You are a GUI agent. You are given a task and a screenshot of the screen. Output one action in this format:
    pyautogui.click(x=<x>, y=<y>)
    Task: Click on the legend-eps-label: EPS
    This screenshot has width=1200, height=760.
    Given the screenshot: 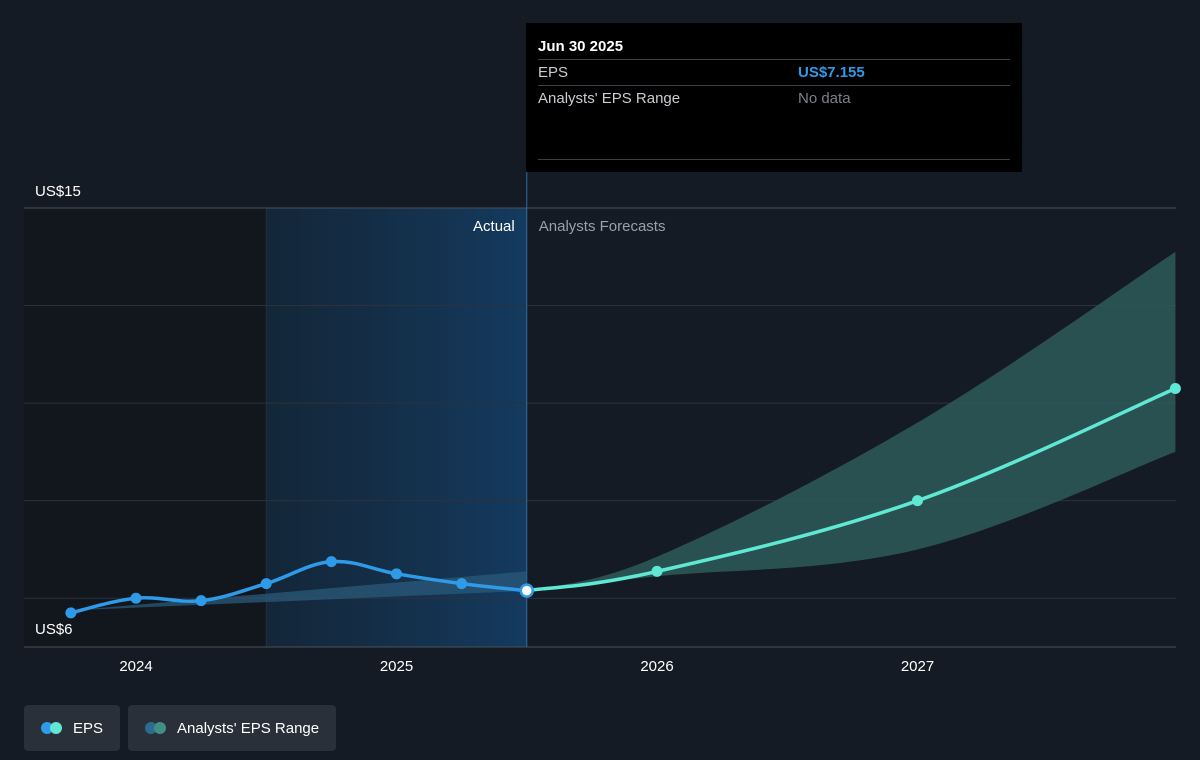 What is the action you would take?
    pyautogui.click(x=88, y=728)
    